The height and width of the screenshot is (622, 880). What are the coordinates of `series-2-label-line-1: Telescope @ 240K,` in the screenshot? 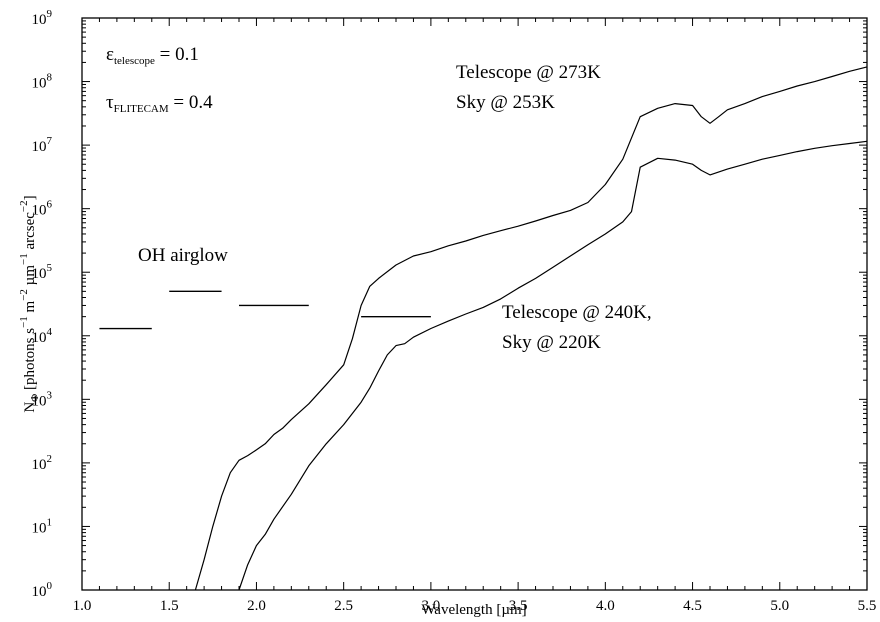 It's located at (577, 312).